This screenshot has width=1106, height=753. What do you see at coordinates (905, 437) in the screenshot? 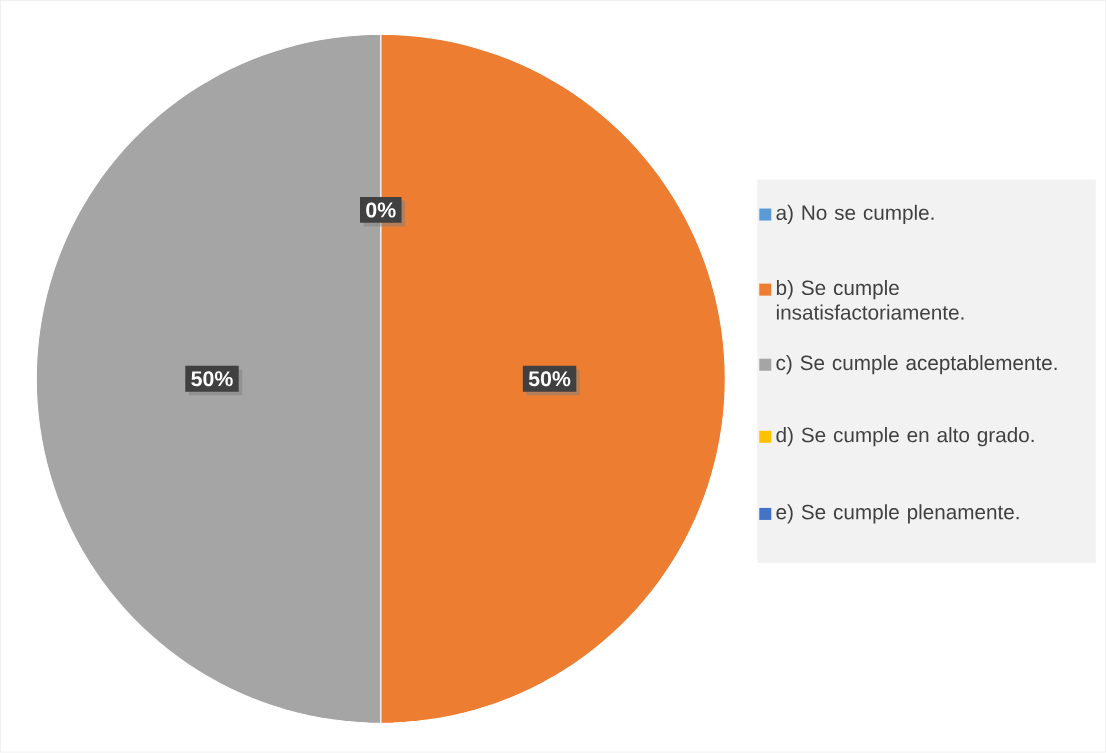
I see `legend-label: d) Se cumple en alto grado.` at bounding box center [905, 437].